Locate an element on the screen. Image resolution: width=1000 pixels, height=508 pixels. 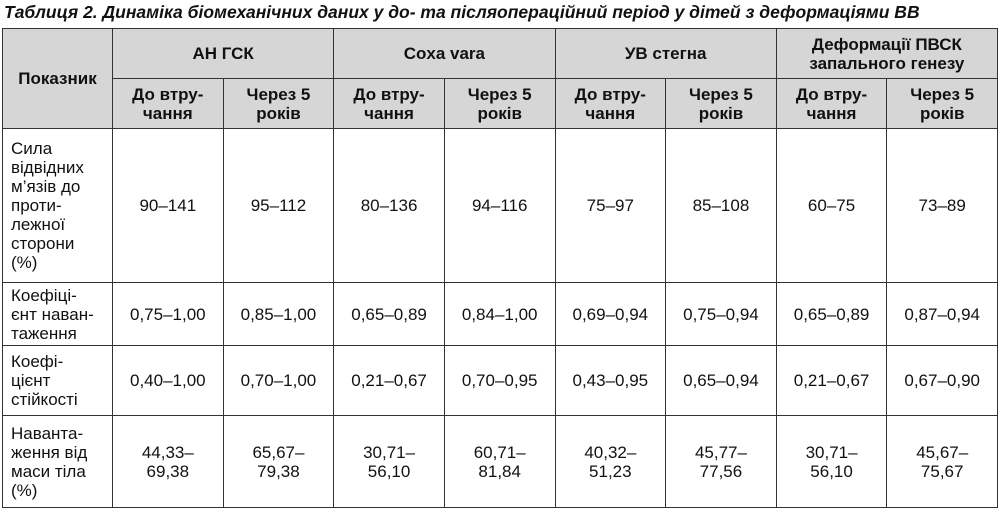
data-cell: 0,65–0,89 is located at coordinates (389, 314).